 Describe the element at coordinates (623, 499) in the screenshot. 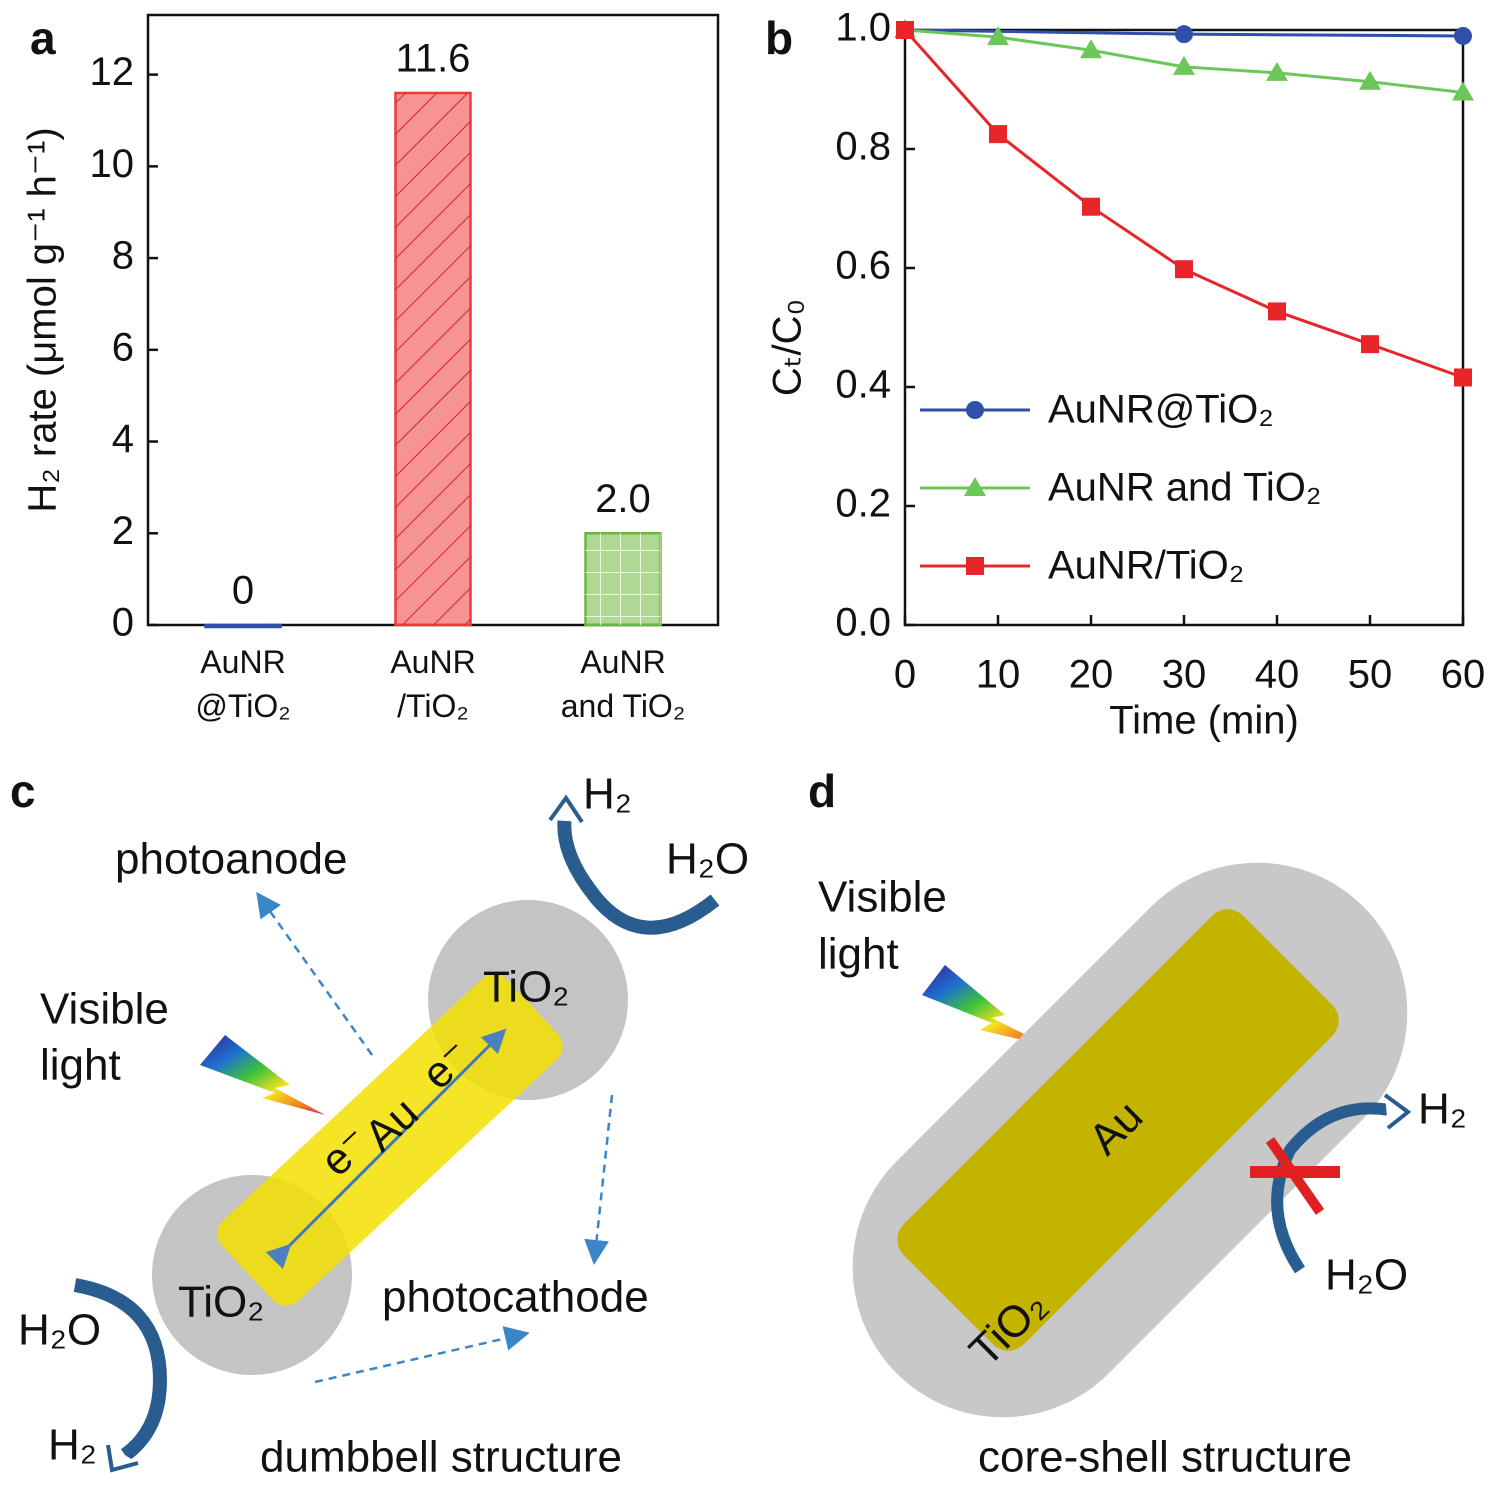

I see `value-label: 2.0` at that location.